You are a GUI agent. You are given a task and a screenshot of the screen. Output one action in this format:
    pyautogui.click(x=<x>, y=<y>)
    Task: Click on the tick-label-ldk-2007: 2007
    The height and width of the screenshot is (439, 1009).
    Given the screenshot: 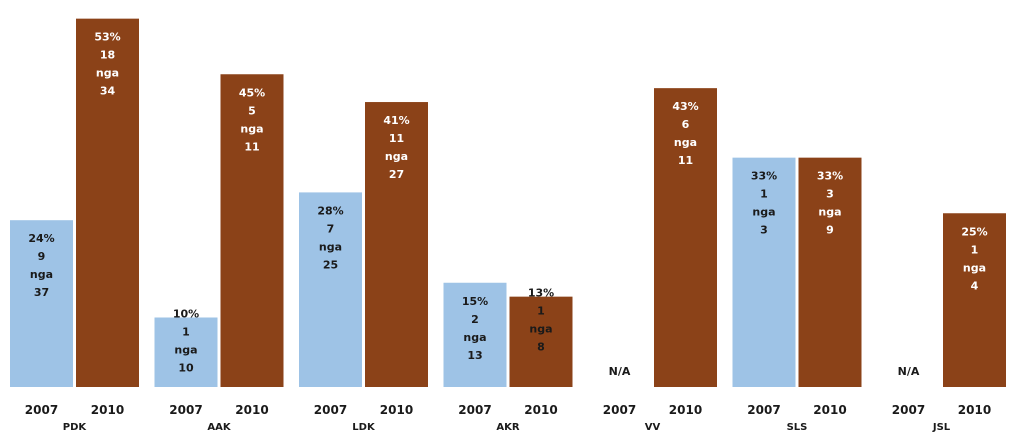 What is the action you would take?
    pyautogui.click(x=330, y=410)
    